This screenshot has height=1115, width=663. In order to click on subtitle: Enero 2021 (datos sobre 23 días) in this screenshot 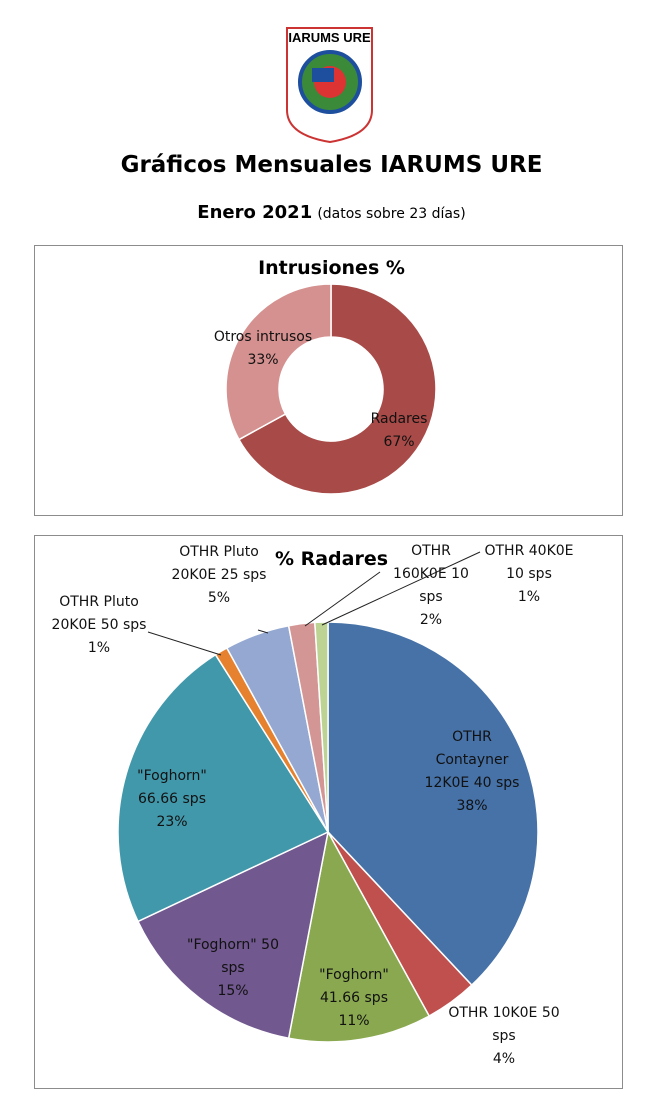, I will do `click(331, 212)`.